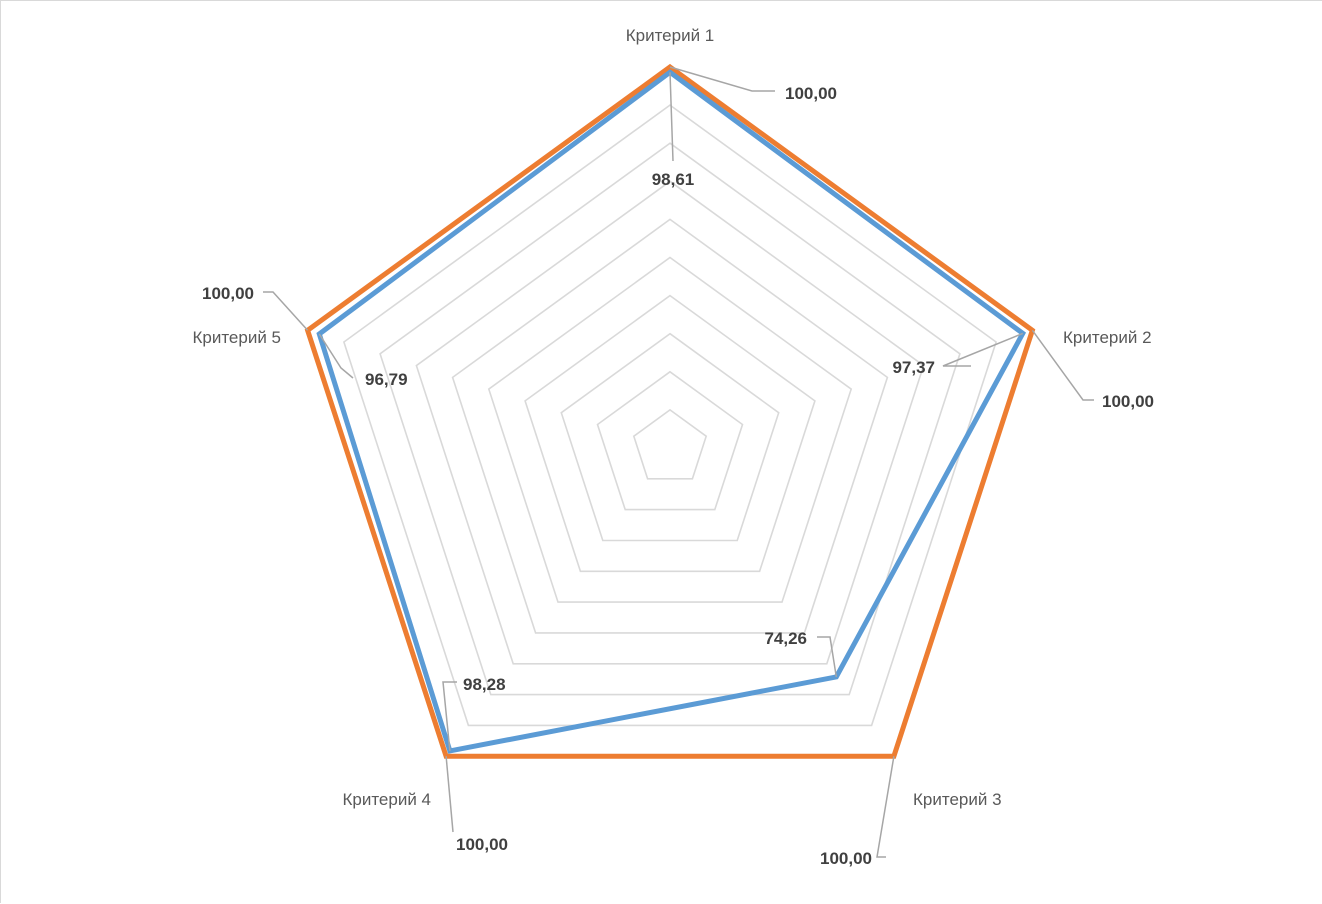  What do you see at coordinates (846, 858) in the screenshot?
I see `data-label-s1-3: 100,00` at bounding box center [846, 858].